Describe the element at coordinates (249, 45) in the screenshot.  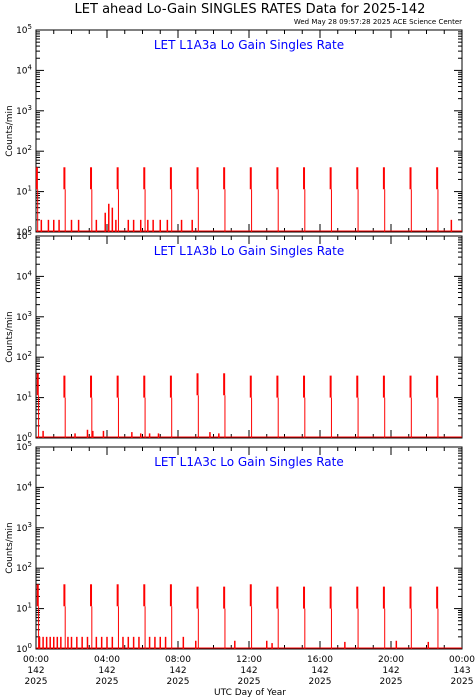
I see `panel-title: LET L1A3a Lo Gain Singles Rate` at that location.